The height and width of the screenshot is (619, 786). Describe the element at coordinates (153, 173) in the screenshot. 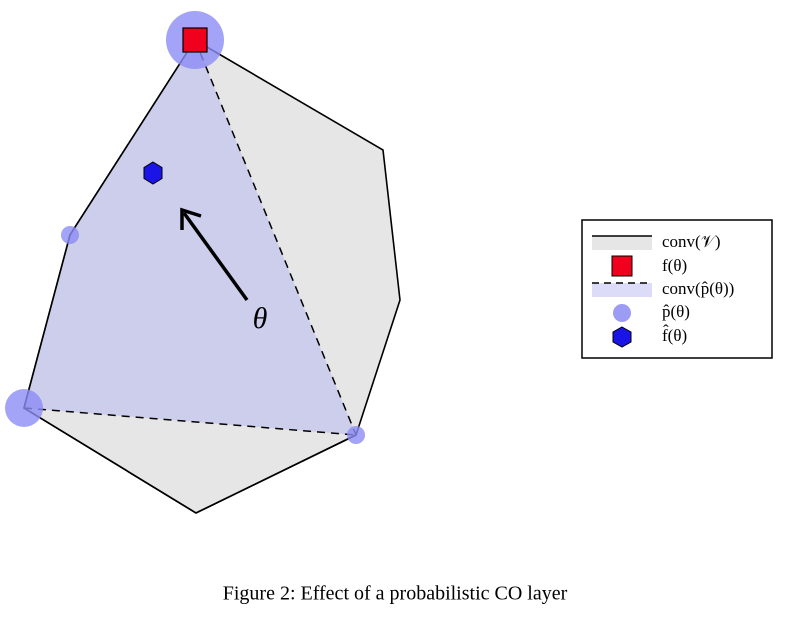

I see `expected-solution-hexagon` at that location.